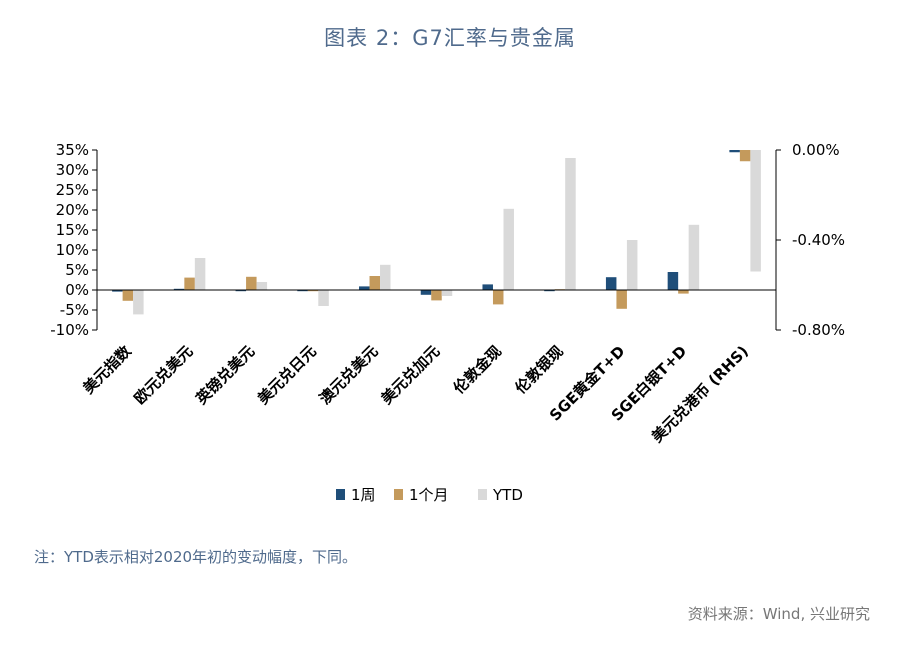  I want to click on category-label: 英镑兑美元, so click(225, 375).